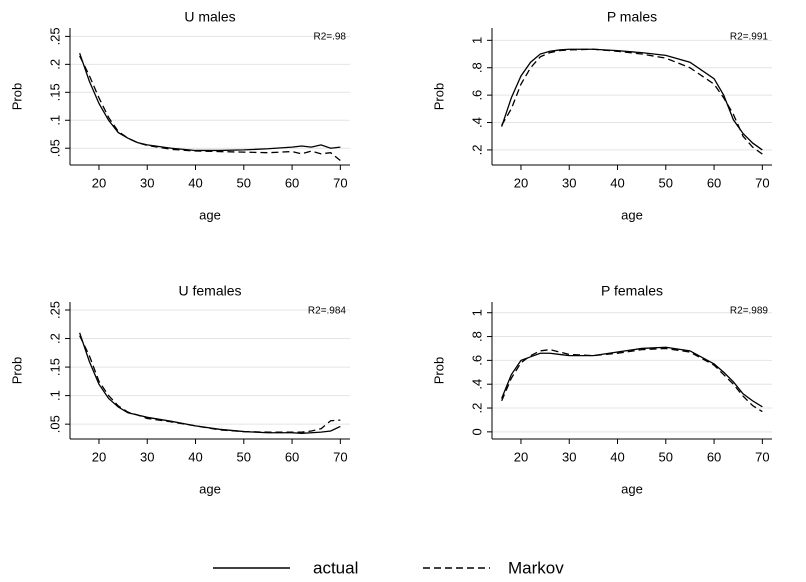 Image resolution: width=806 pixels, height=582 pixels. I want to click on annotation: R2=.98, so click(329, 37).